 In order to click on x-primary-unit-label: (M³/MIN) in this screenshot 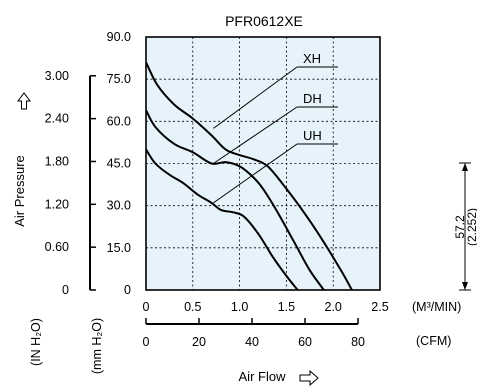, I will do `click(436, 307)`.